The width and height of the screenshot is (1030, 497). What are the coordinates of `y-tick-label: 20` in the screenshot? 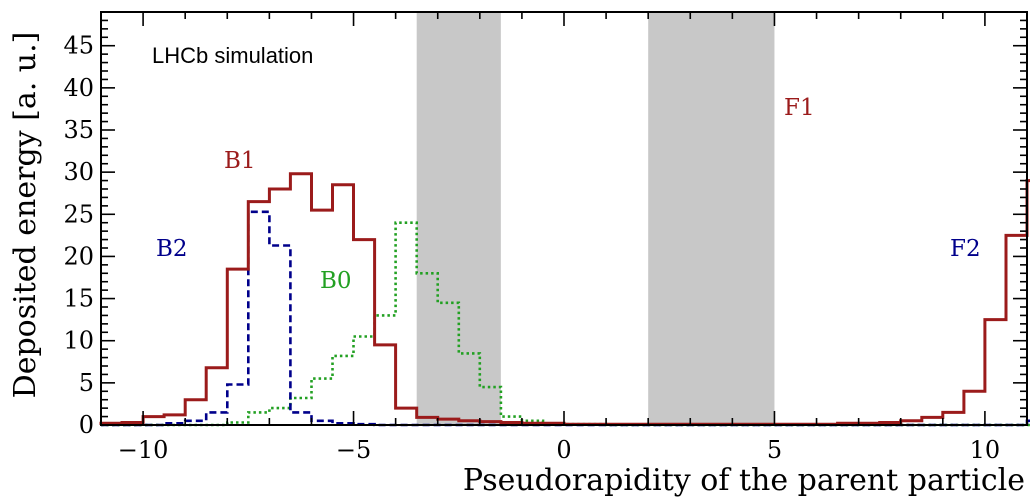 It's located at (78, 256).